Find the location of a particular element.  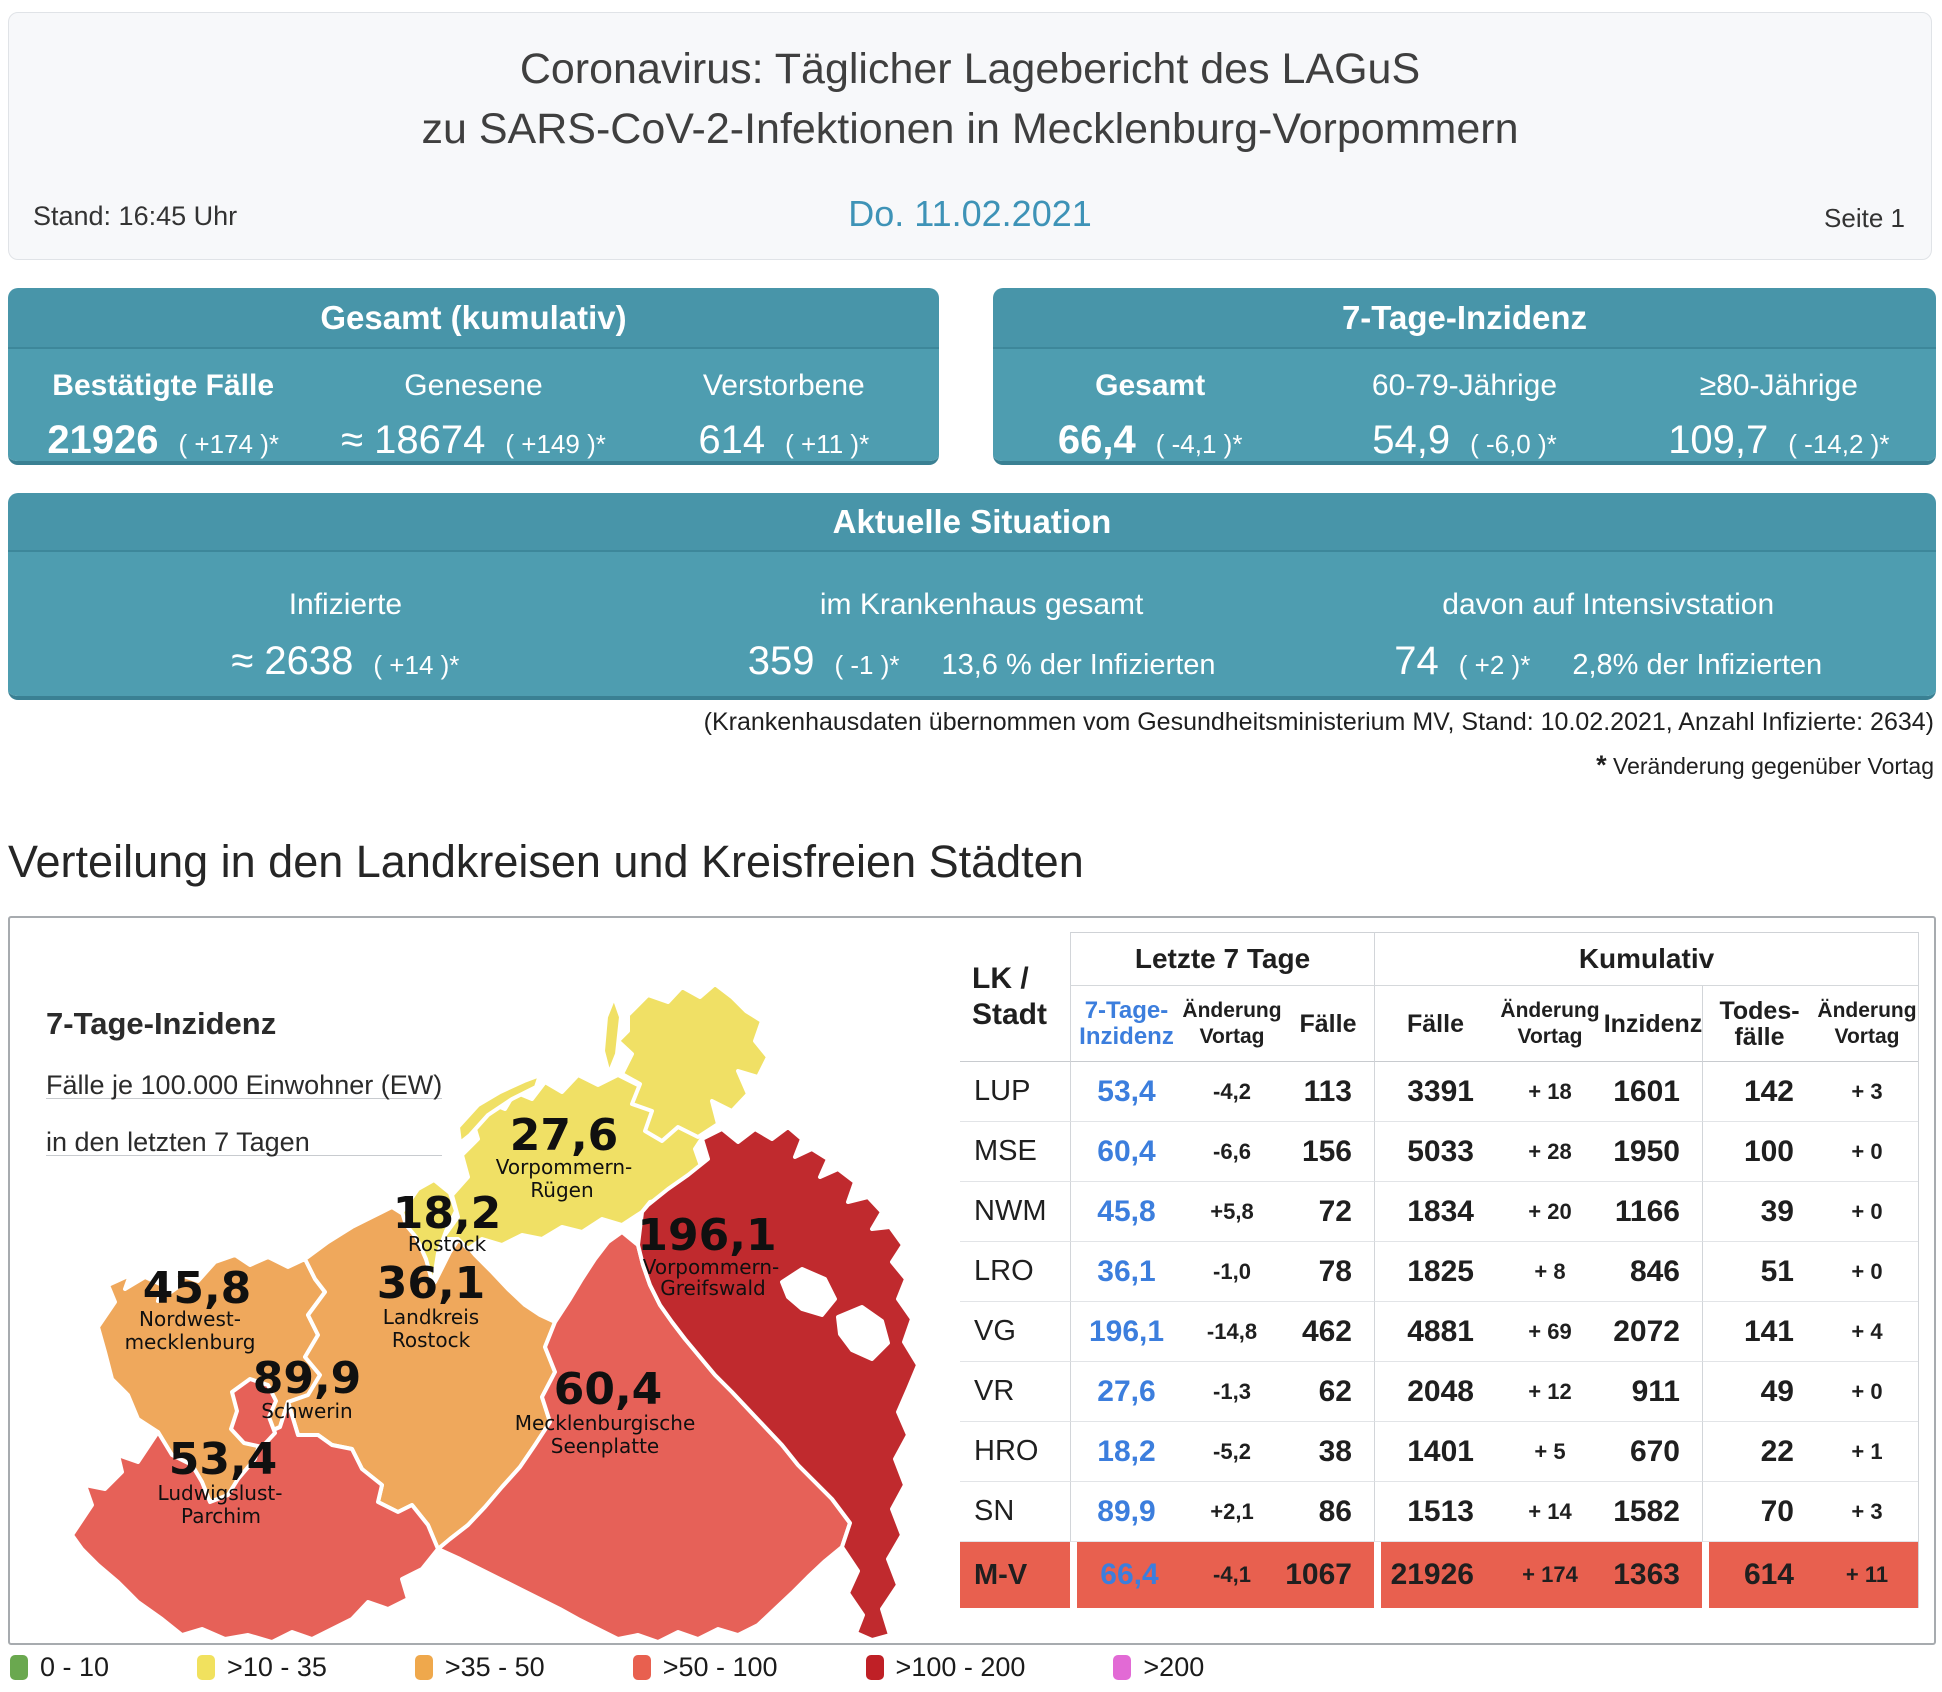

table-cell-chg7: -4,2 is located at coordinates (1232, 1092).